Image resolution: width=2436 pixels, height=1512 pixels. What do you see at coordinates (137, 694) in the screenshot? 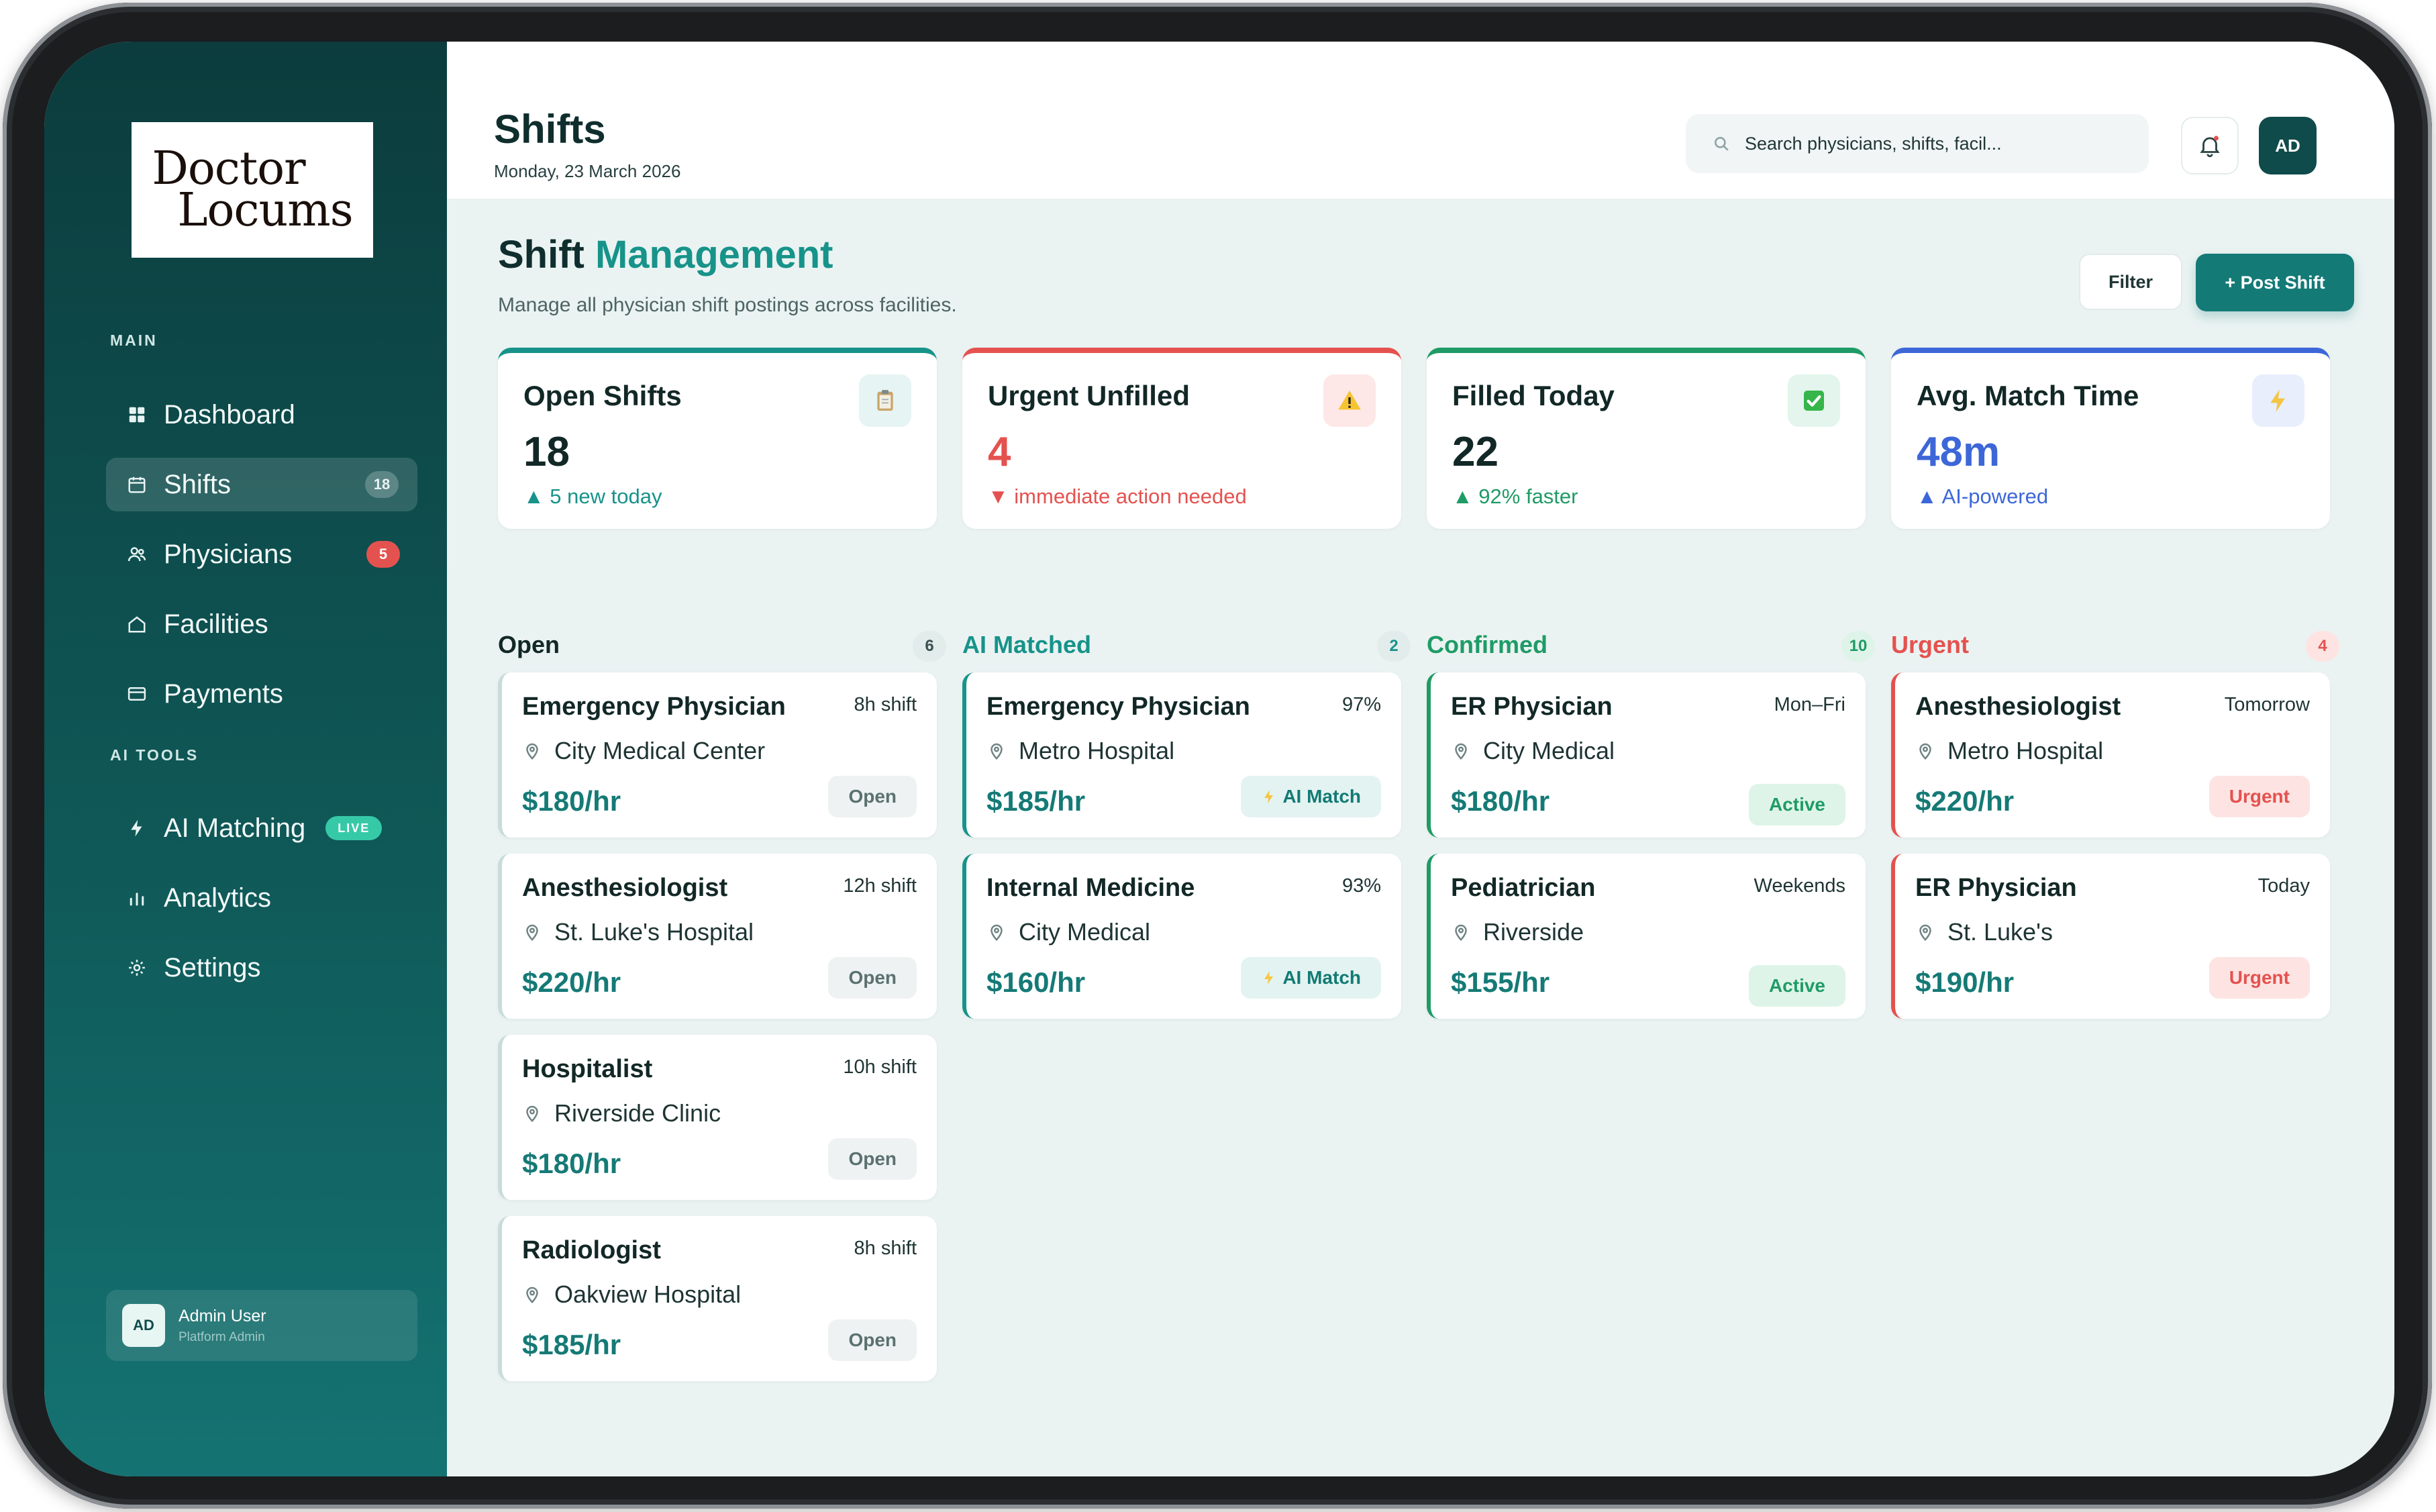
I see `card-icon` at bounding box center [137, 694].